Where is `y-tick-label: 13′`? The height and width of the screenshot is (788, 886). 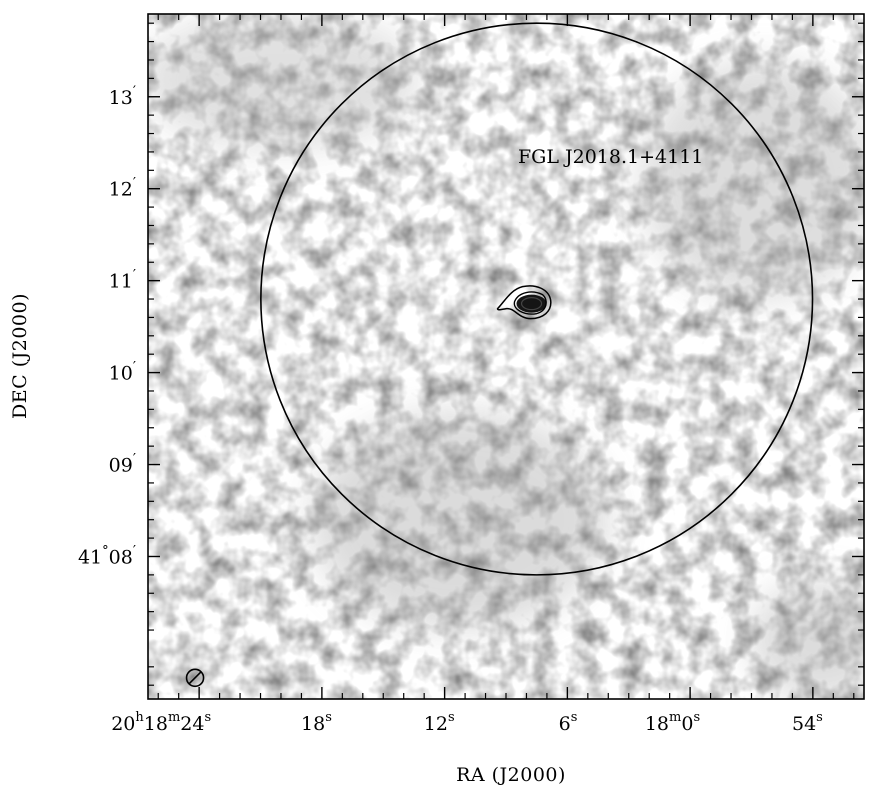
y-tick-label: 13′ is located at coordinates (122, 96).